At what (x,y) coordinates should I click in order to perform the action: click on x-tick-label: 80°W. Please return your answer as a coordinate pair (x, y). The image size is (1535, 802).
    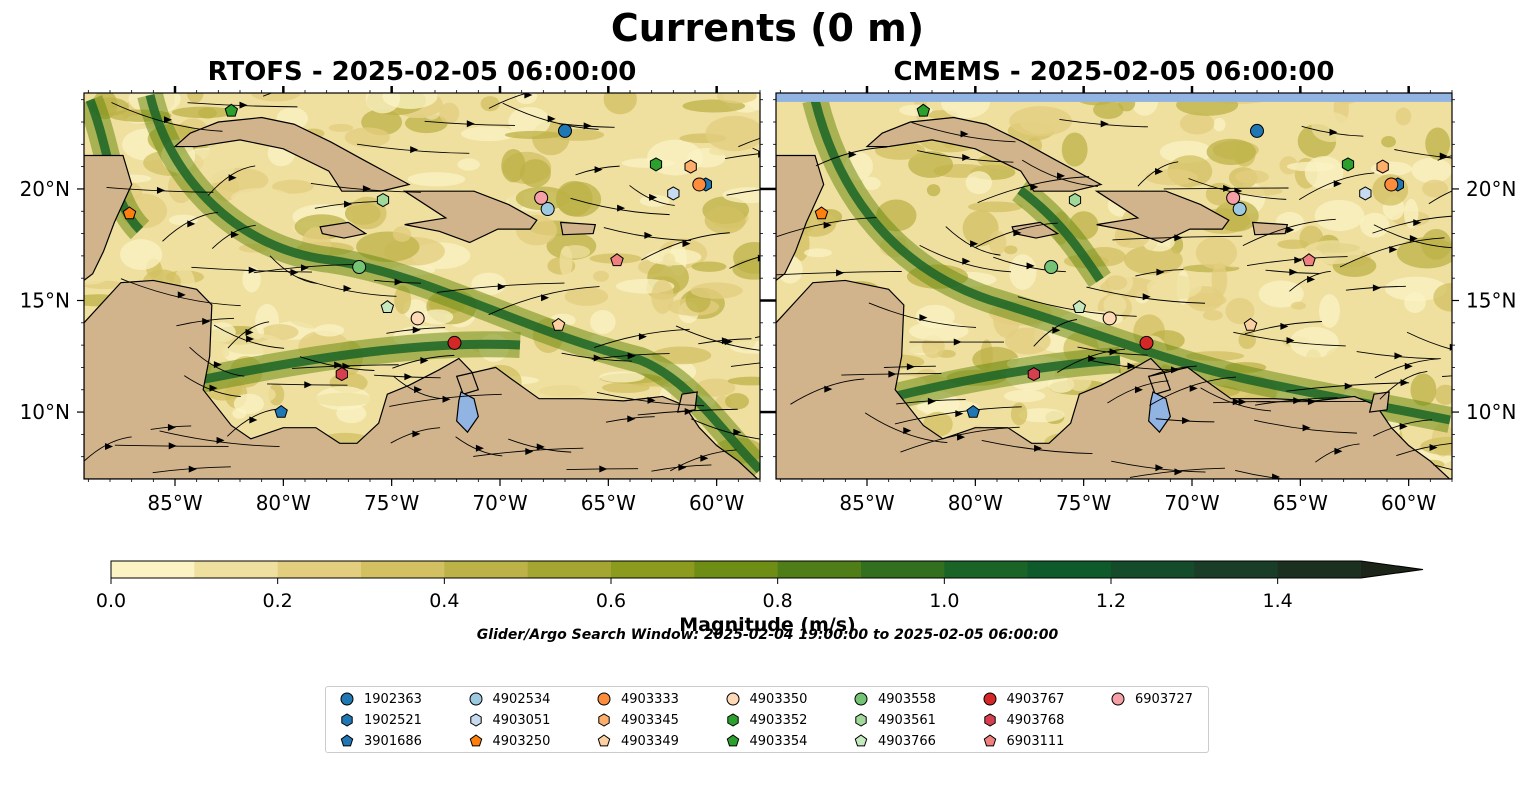
    Looking at the image, I should click on (975, 503).